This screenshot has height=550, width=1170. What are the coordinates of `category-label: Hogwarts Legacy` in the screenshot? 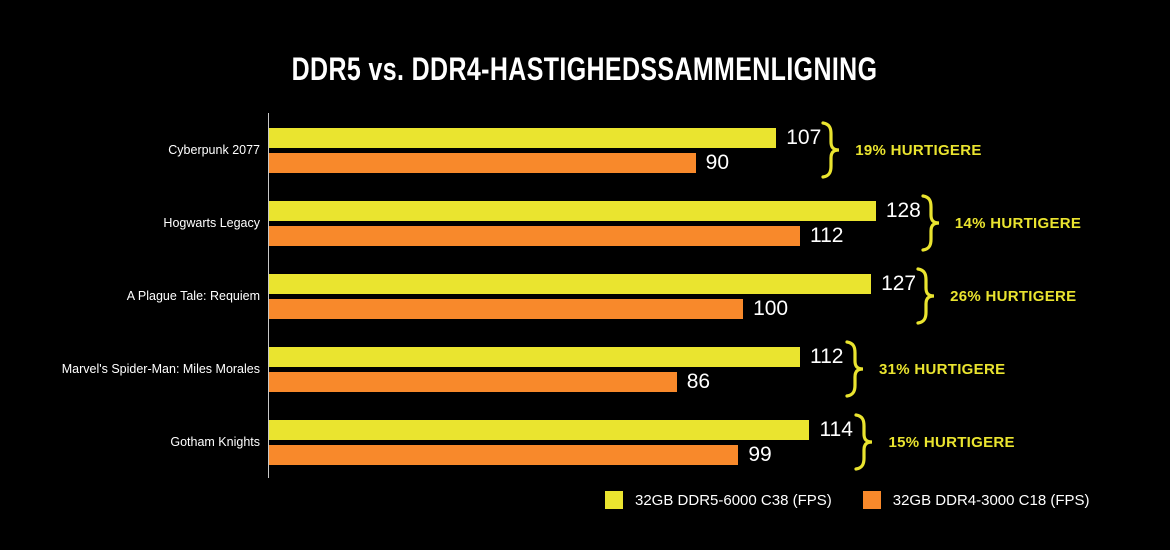 It's located at (211, 222).